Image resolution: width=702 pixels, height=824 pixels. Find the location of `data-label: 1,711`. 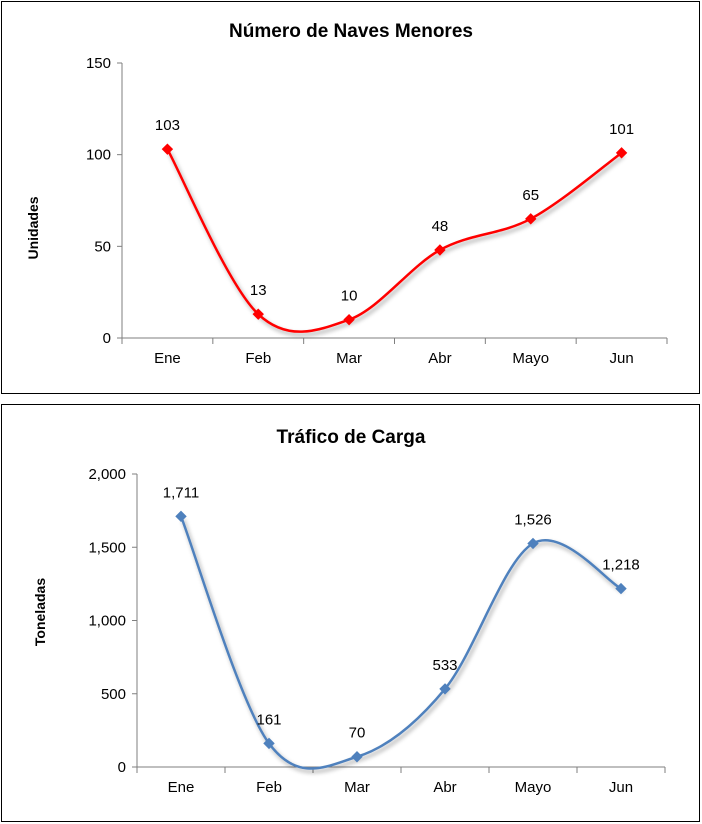

data-label: 1,711 is located at coordinates (181, 492).